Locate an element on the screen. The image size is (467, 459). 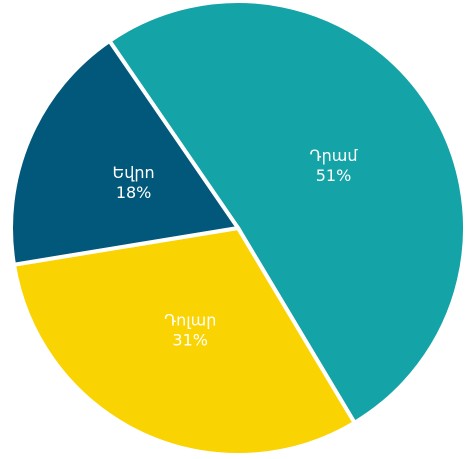
slice-value: 31% is located at coordinates (190, 339).